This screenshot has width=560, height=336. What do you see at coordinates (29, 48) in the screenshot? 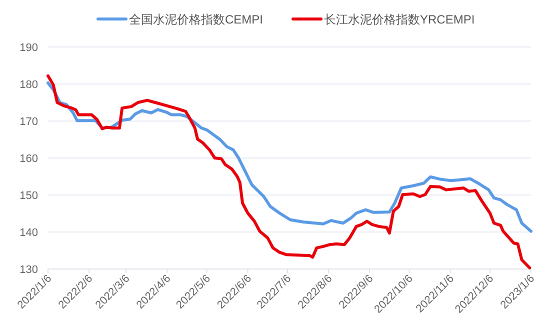
I see `y-tick-label: 190` at bounding box center [29, 48].